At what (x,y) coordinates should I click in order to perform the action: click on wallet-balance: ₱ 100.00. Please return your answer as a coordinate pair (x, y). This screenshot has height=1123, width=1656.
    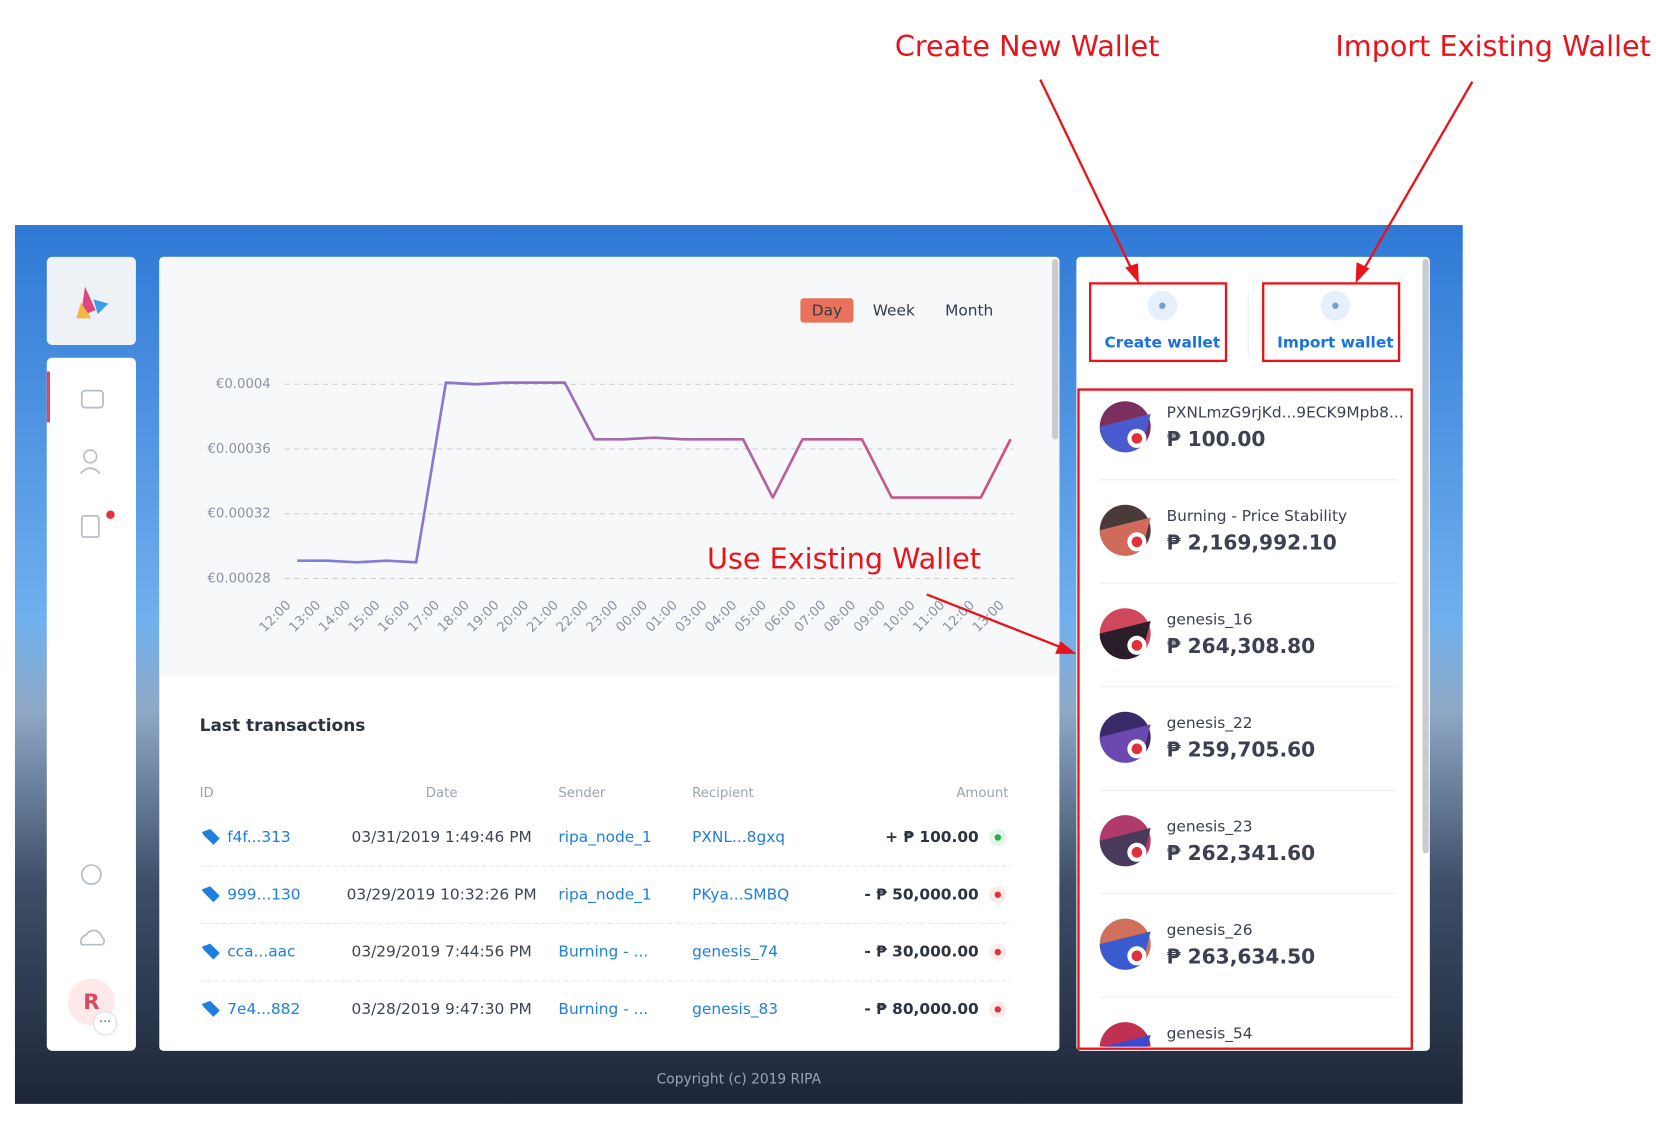
    Looking at the image, I should click on (1216, 439).